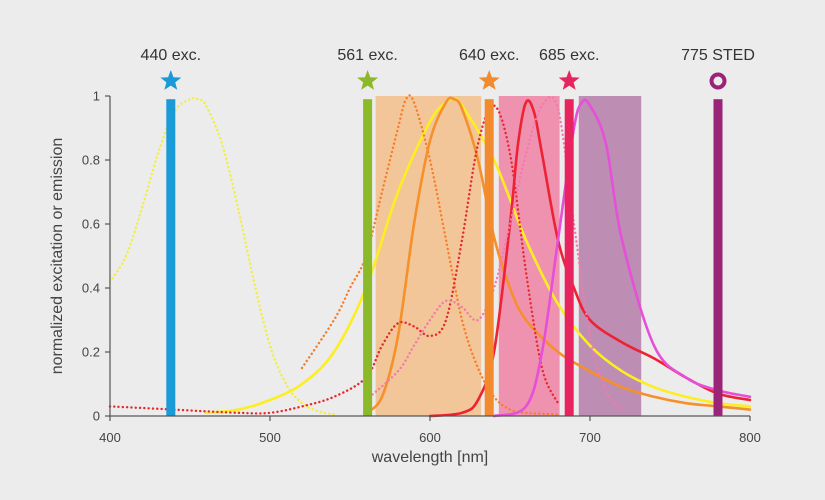 The height and width of the screenshot is (500, 825). I want to click on laser-label-3: 640 exc., so click(489, 55).